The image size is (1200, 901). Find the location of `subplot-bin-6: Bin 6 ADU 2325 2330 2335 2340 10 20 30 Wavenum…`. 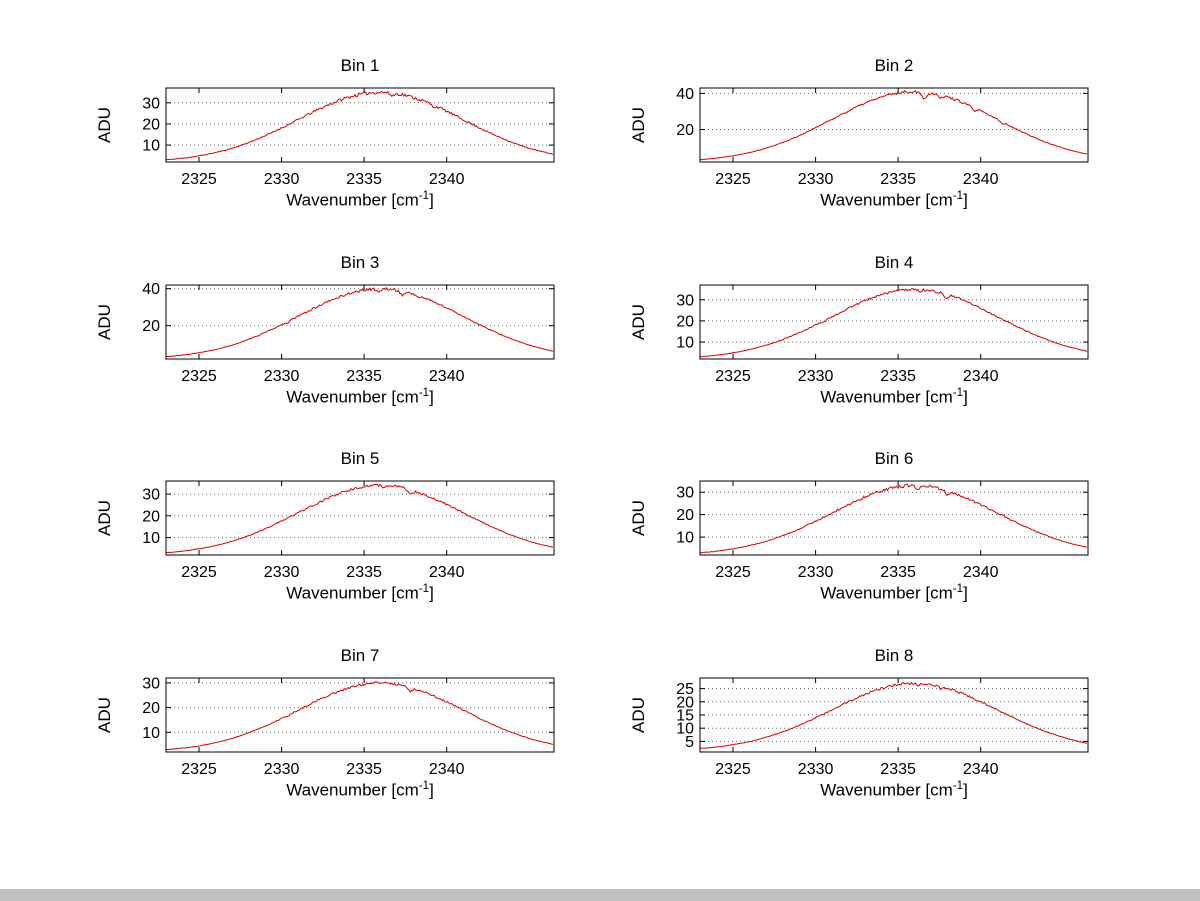

subplot-bin-6: Bin 6 ADU 2325 2330 2335 2340 10 20 30 Wavenum… is located at coordinates (864, 529).